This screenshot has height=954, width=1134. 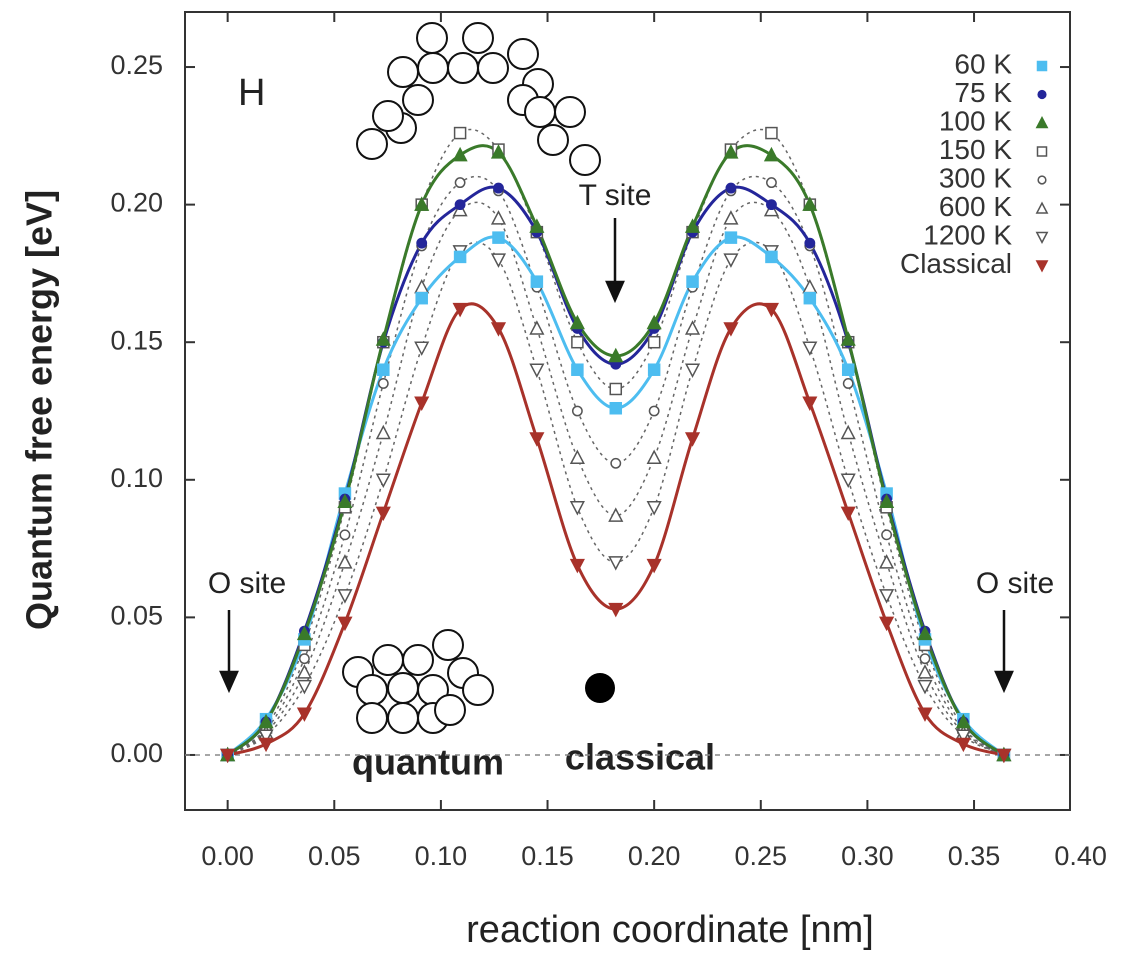 What do you see at coordinates (547, 856) in the screenshot?
I see `x-tick-label: 0.15` at bounding box center [547, 856].